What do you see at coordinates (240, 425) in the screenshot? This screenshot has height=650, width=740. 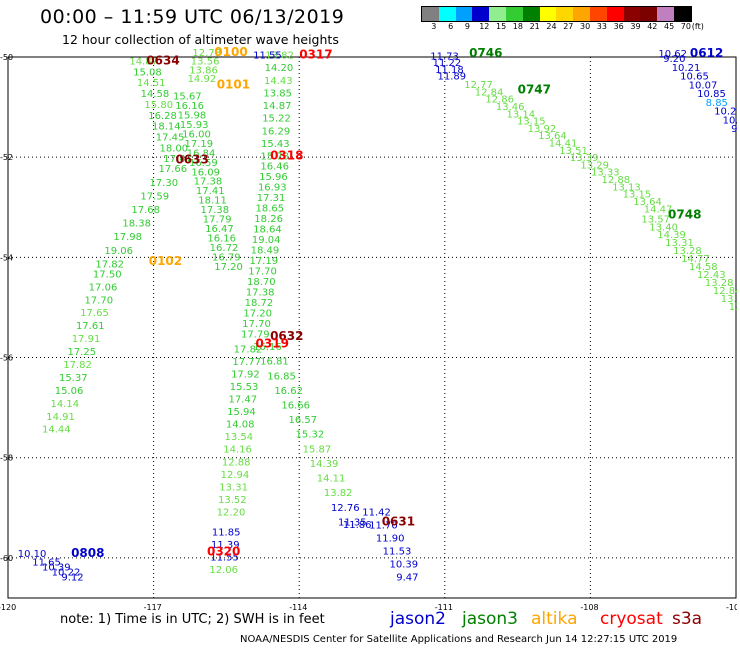 I see `wave-height-value: 14.08` at bounding box center [240, 425].